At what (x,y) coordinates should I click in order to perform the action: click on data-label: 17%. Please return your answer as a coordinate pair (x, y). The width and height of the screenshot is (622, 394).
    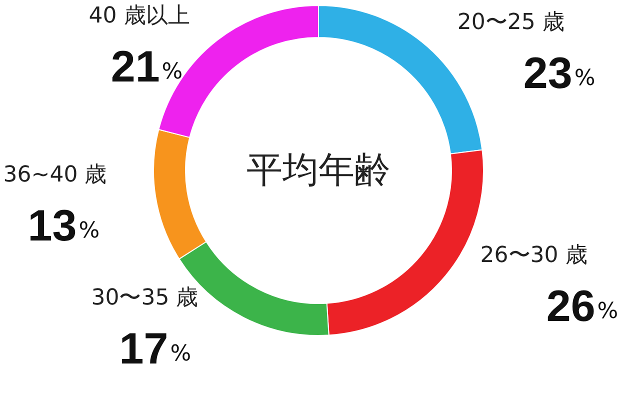
    Looking at the image, I should click on (155, 349).